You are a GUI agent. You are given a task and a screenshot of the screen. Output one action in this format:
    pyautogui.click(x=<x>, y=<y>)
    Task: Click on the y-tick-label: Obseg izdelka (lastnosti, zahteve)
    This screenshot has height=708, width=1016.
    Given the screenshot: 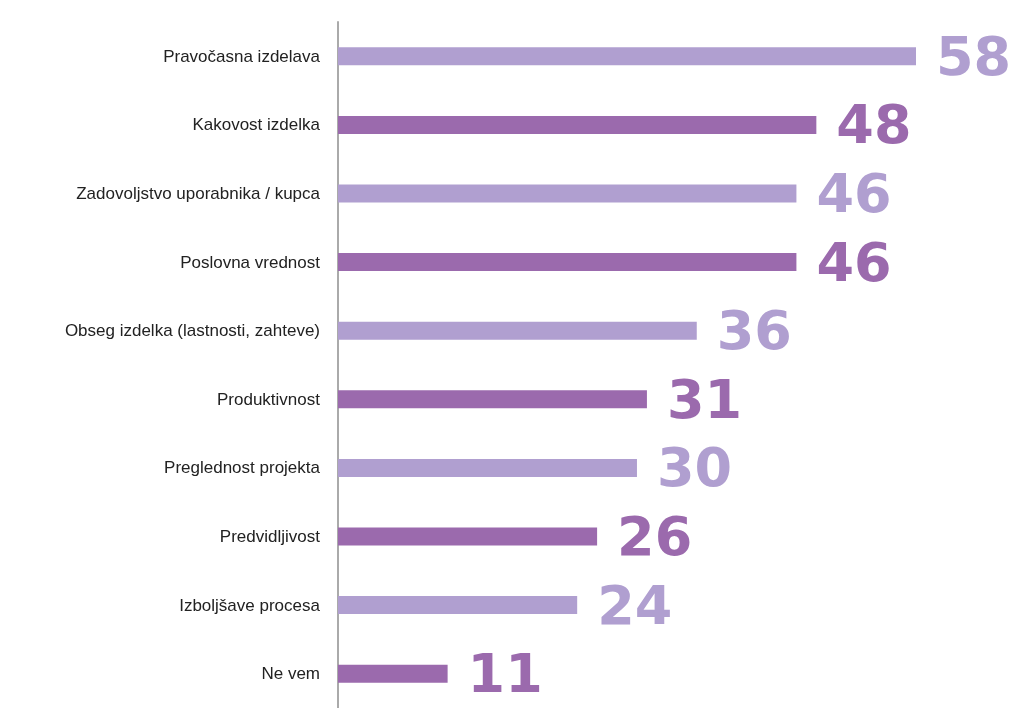 What is the action you would take?
    pyautogui.click(x=192, y=331)
    